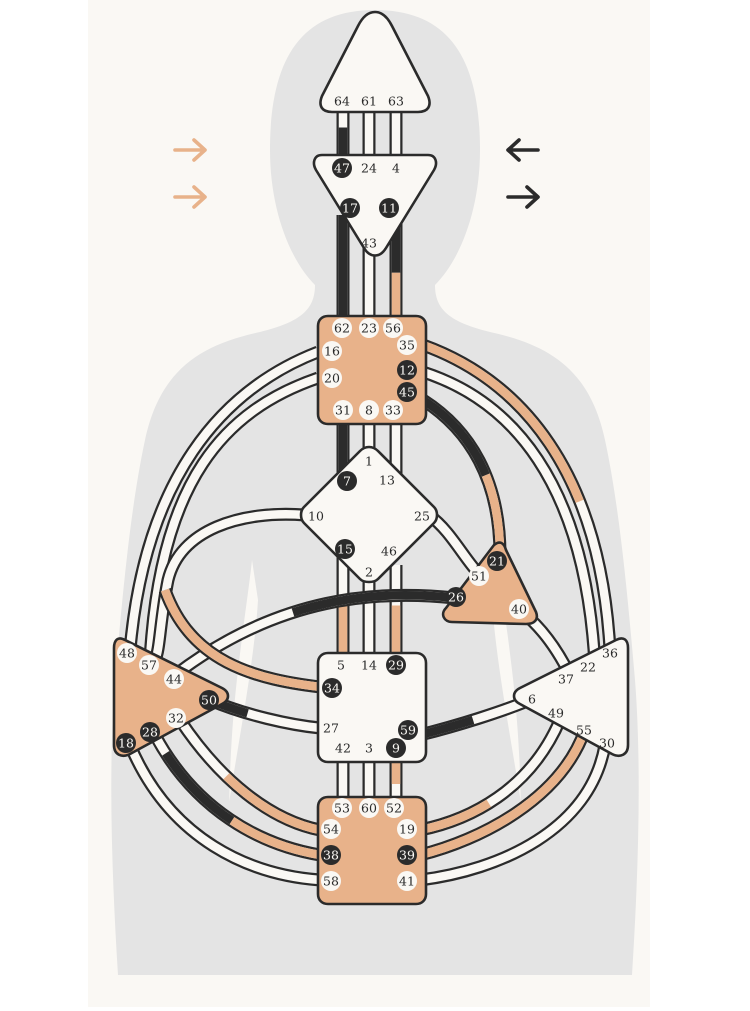 The image size is (750, 1011). I want to click on center-ajna: 47 24 4 17 11 43, so click(375, 205).